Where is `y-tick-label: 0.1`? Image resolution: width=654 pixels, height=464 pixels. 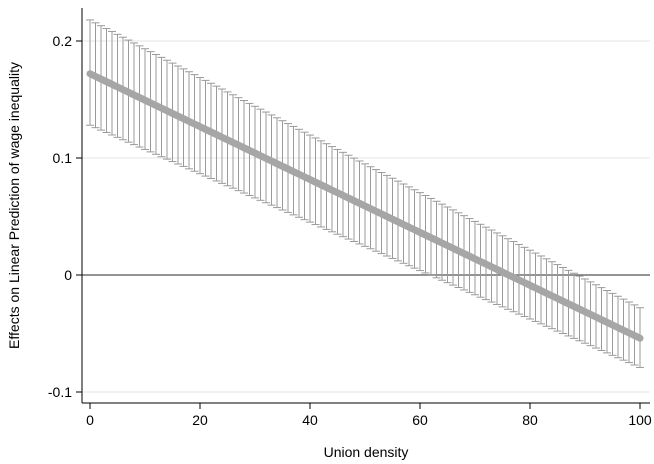
y-tick-label: 0.1 is located at coordinates (63, 158).